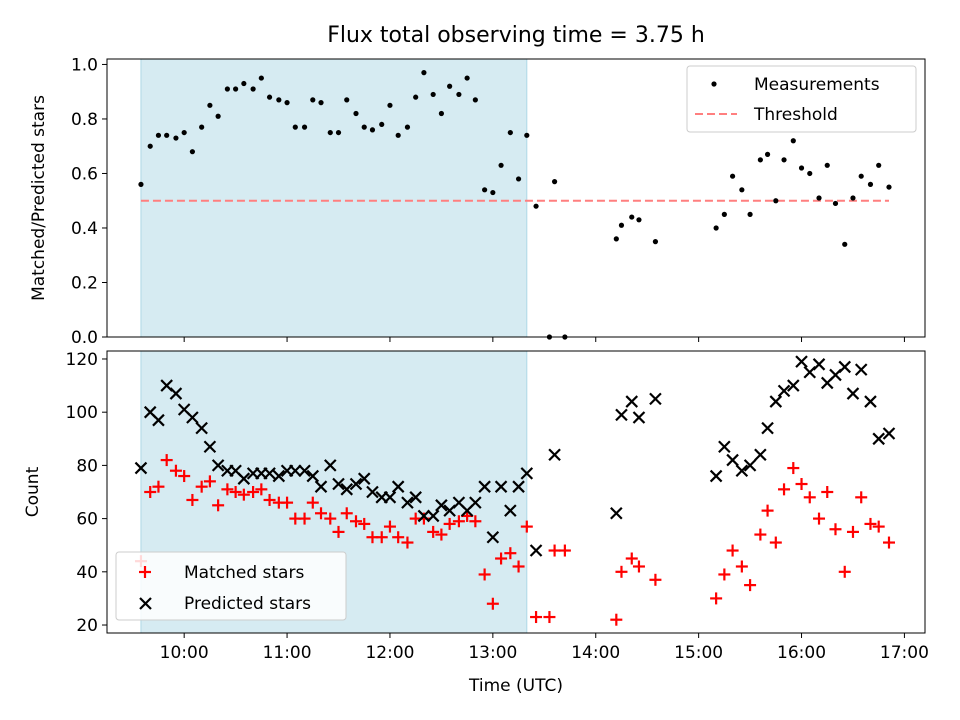 This screenshot has height=720, width=960. I want to click on bottom-legend-box, so click(231, 586).